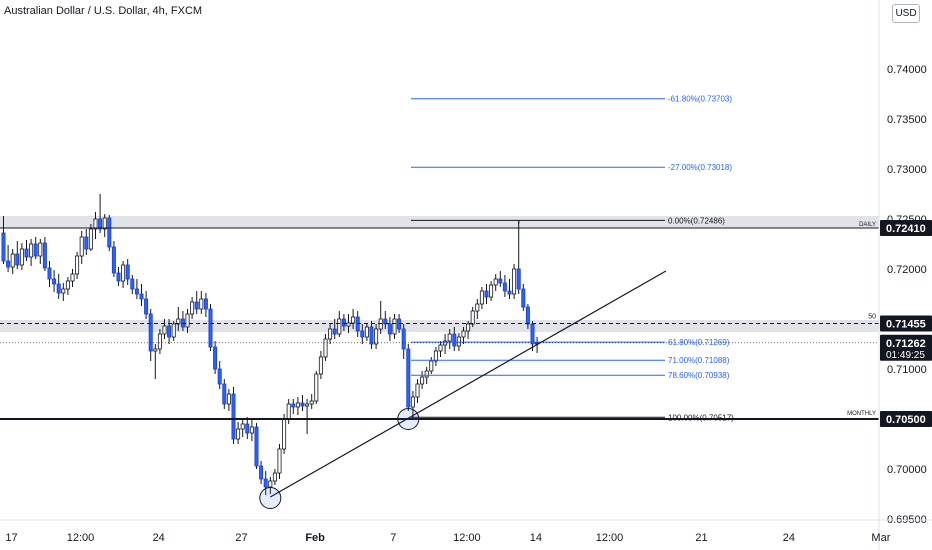 The width and height of the screenshot is (932, 550). Describe the element at coordinates (241, 538) in the screenshot. I see `time-tick-label: 27` at that location.